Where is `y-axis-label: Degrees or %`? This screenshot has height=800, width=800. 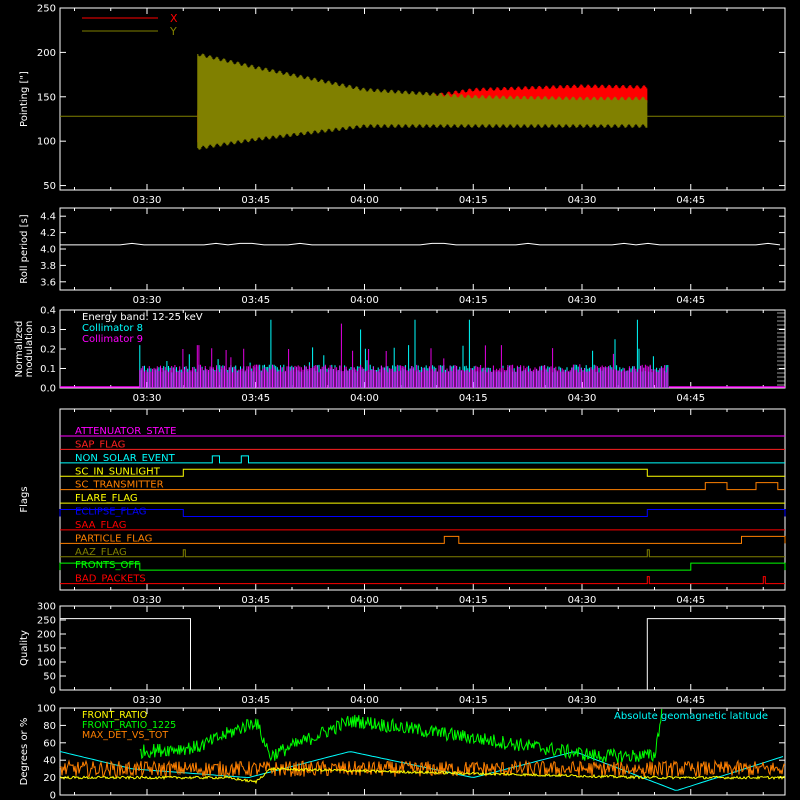 y-axis-label: Degrees or % is located at coordinates (24, 752).